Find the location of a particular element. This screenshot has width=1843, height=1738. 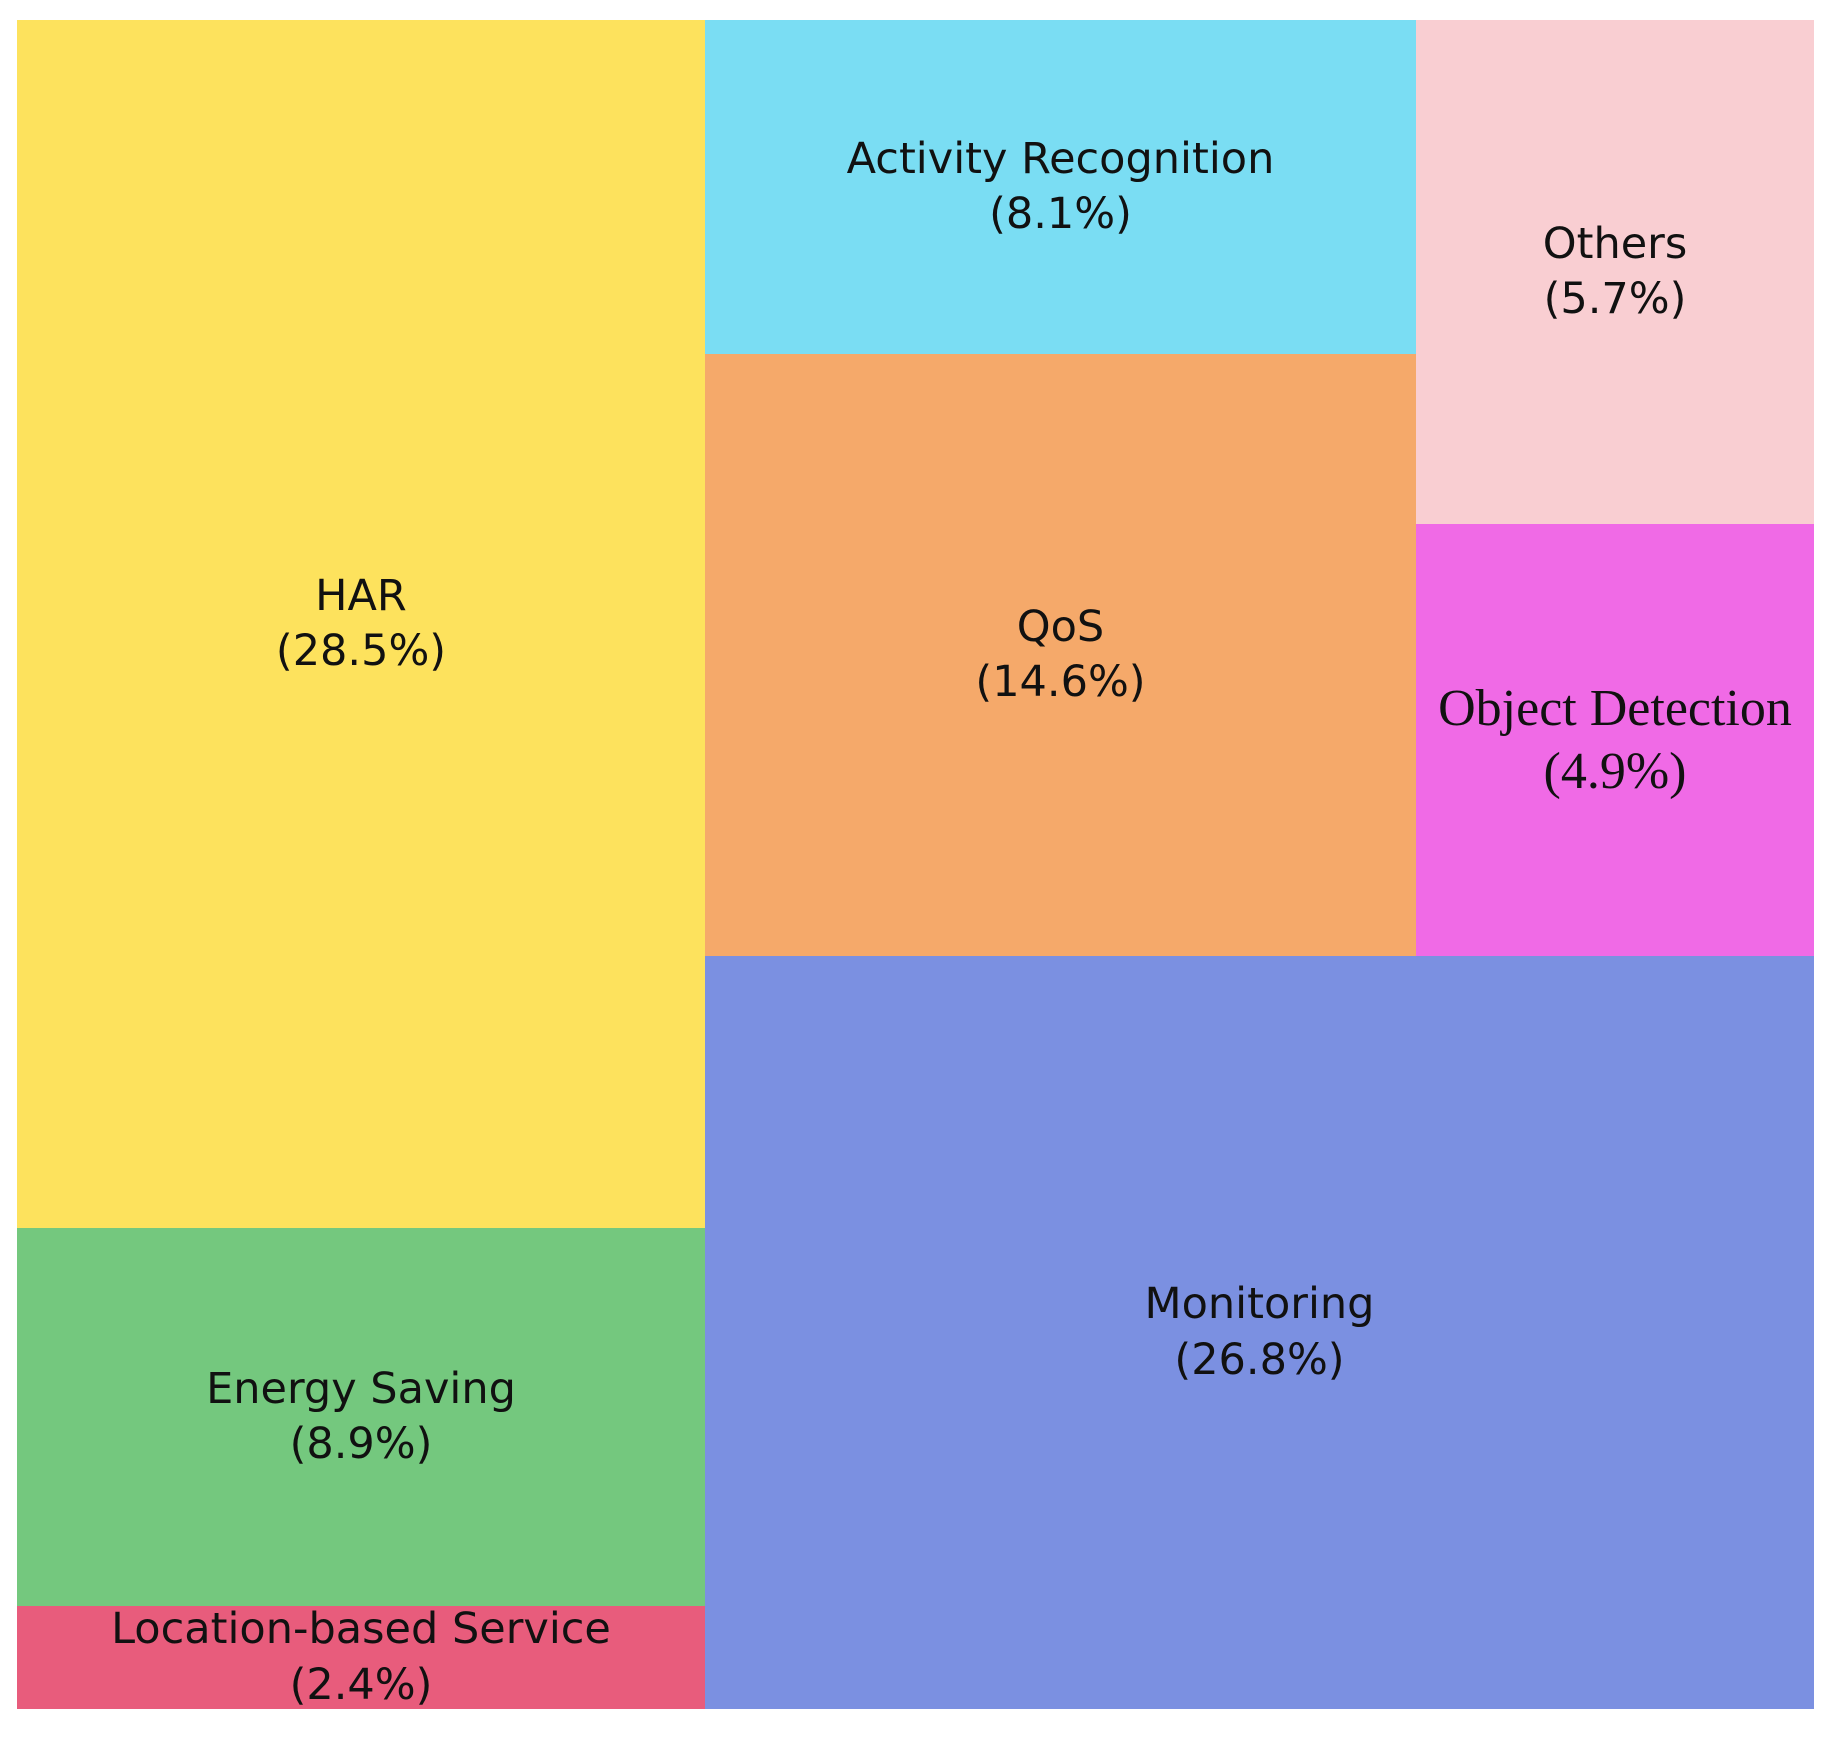

tile-label: Activity Recognition is located at coordinates (1060, 158).